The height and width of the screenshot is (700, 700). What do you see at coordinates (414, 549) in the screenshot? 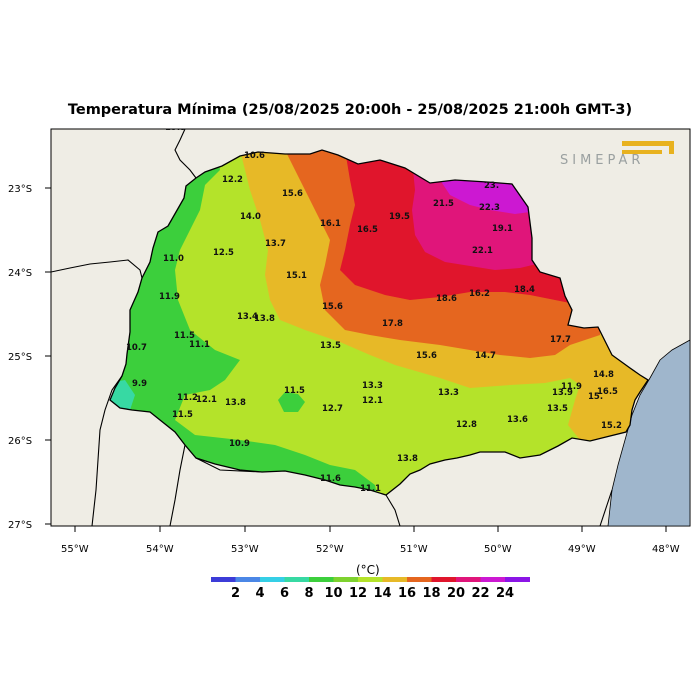
I see `lon-label: 51°W` at bounding box center [414, 549].